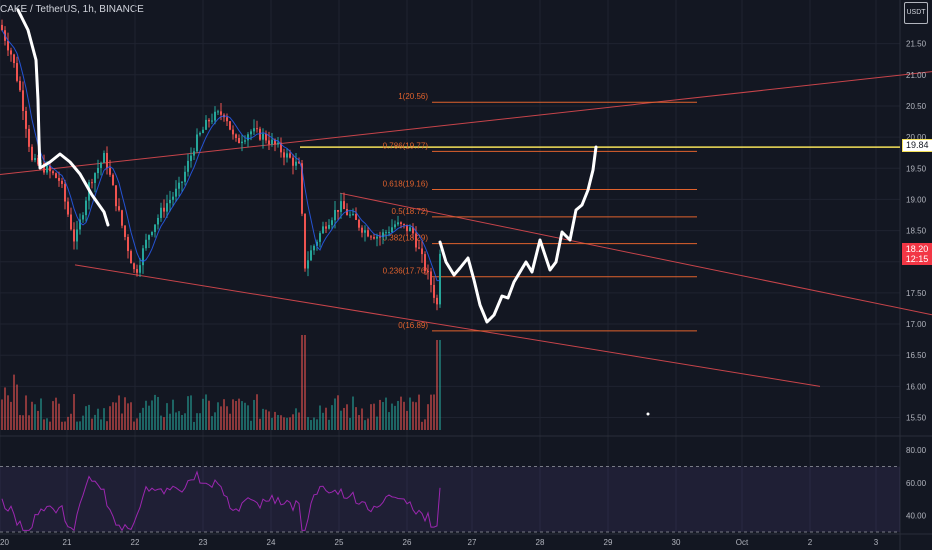 This screenshot has height=550, width=932. I want to click on fib-level-label: 0.5(18.72), so click(410, 211).